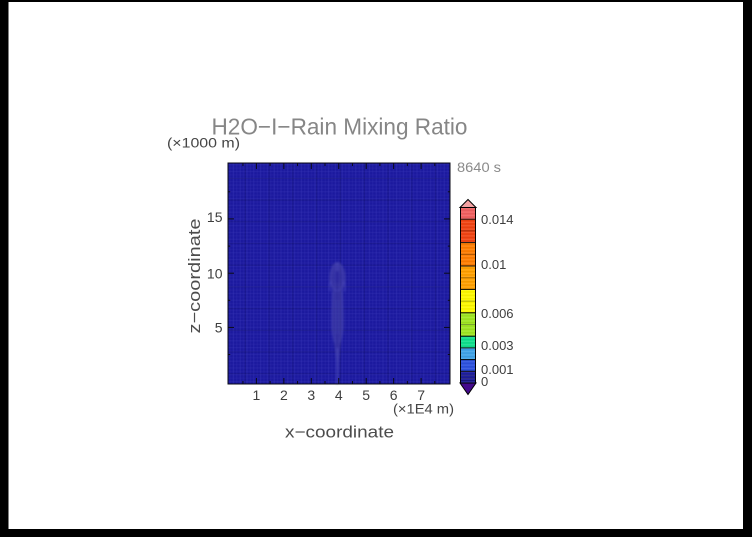 The image size is (752, 537). I want to click on svg-text: 0.01, so click(493, 264).